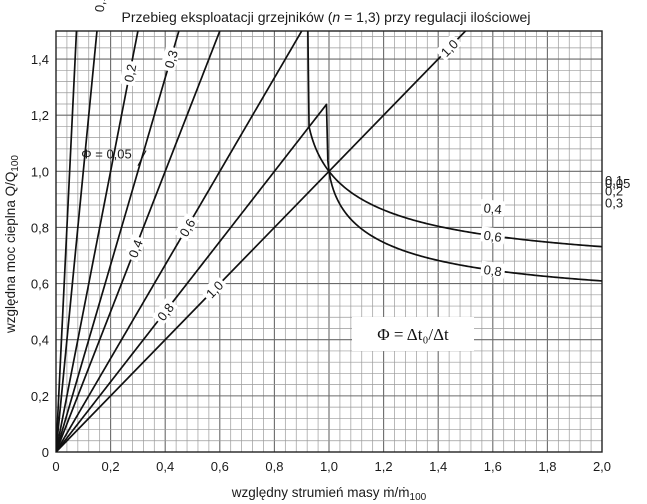 This screenshot has width=647, height=504. What do you see at coordinates (274, 466) in the screenshot?
I see `x-tick-label: 0,8` at bounding box center [274, 466].